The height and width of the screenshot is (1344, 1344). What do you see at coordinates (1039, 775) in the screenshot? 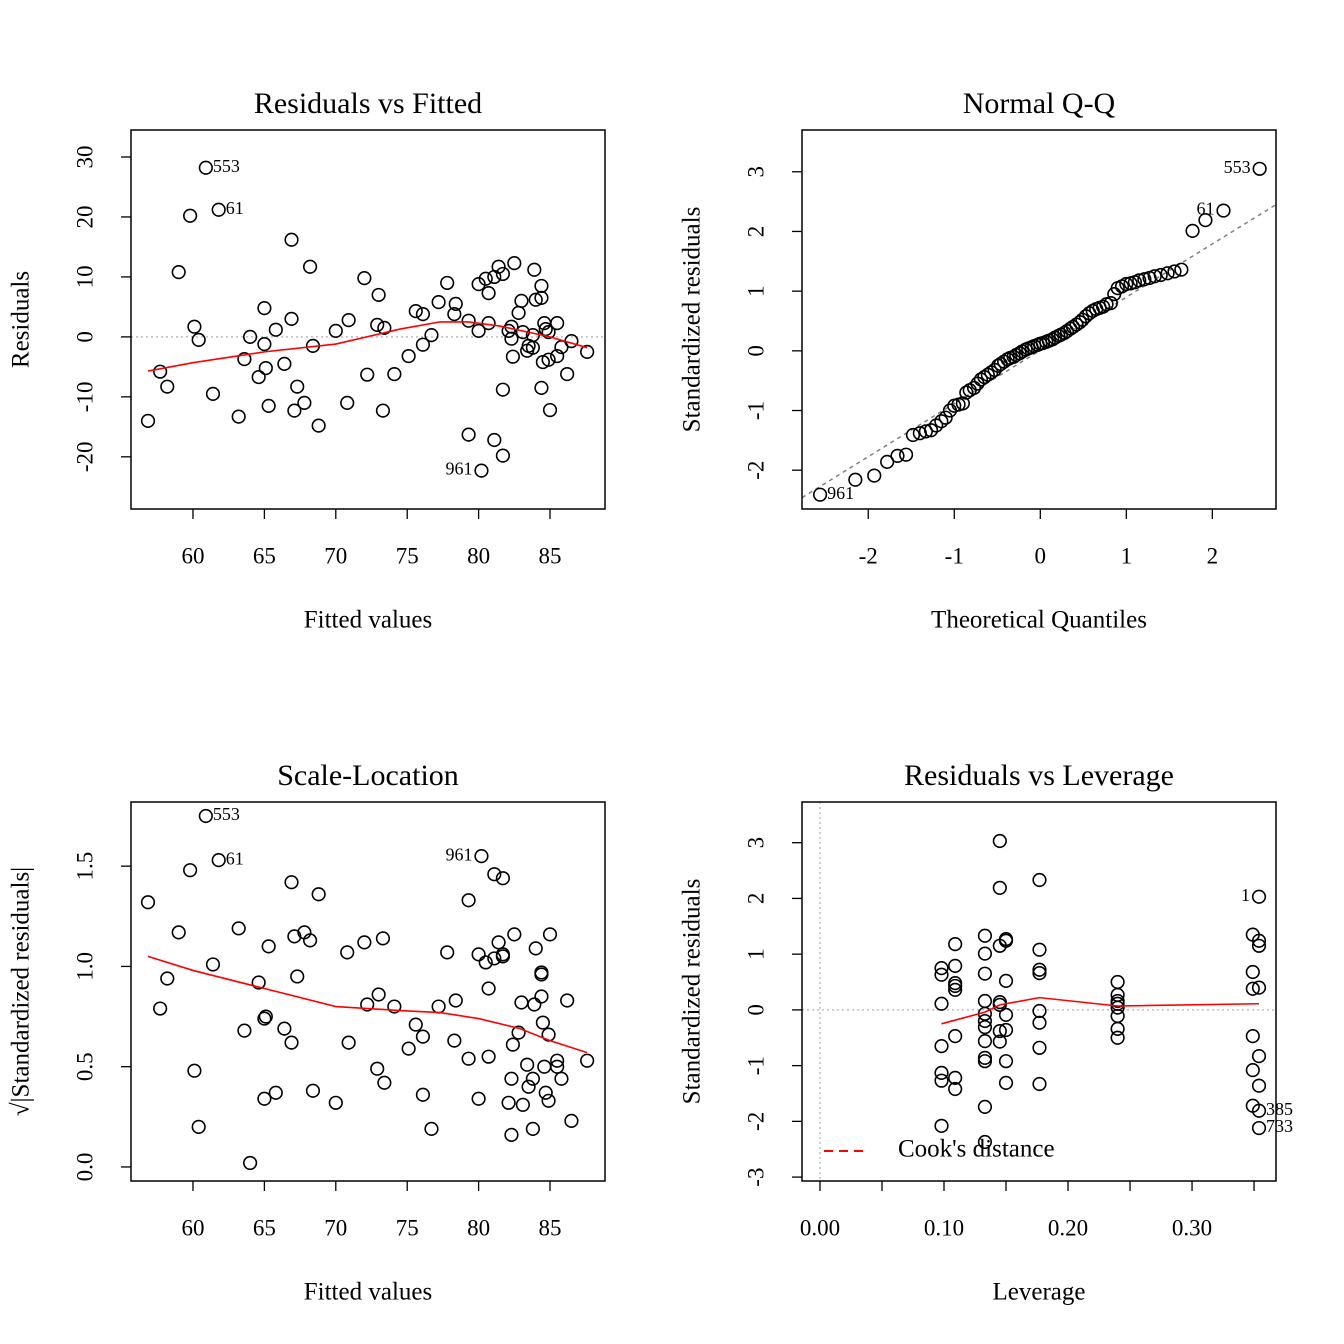
I see `panel-title: Residuals vs Leverage` at bounding box center [1039, 775].